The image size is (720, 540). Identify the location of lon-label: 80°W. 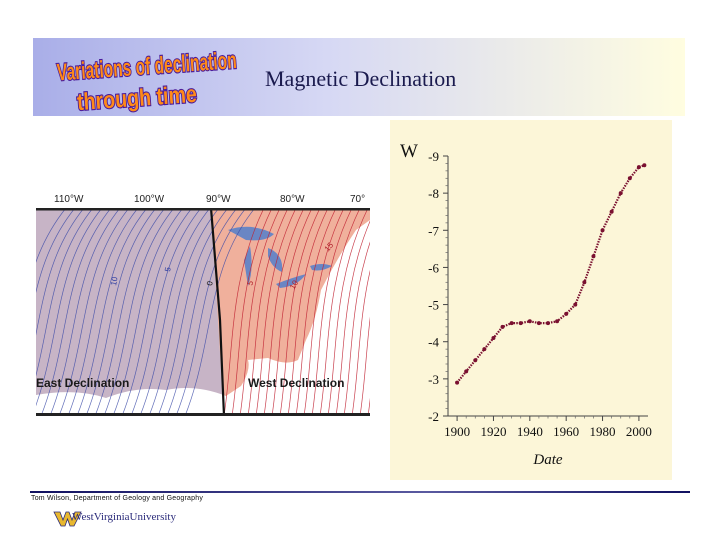
(292, 199).